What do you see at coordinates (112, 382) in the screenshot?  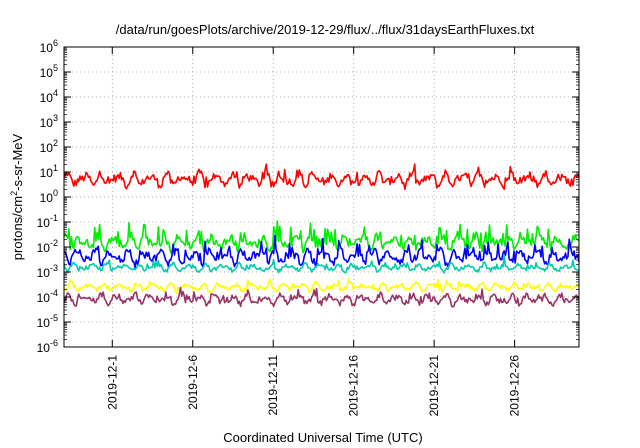 I see `x-tick-label: 2019-12-1` at bounding box center [112, 382].